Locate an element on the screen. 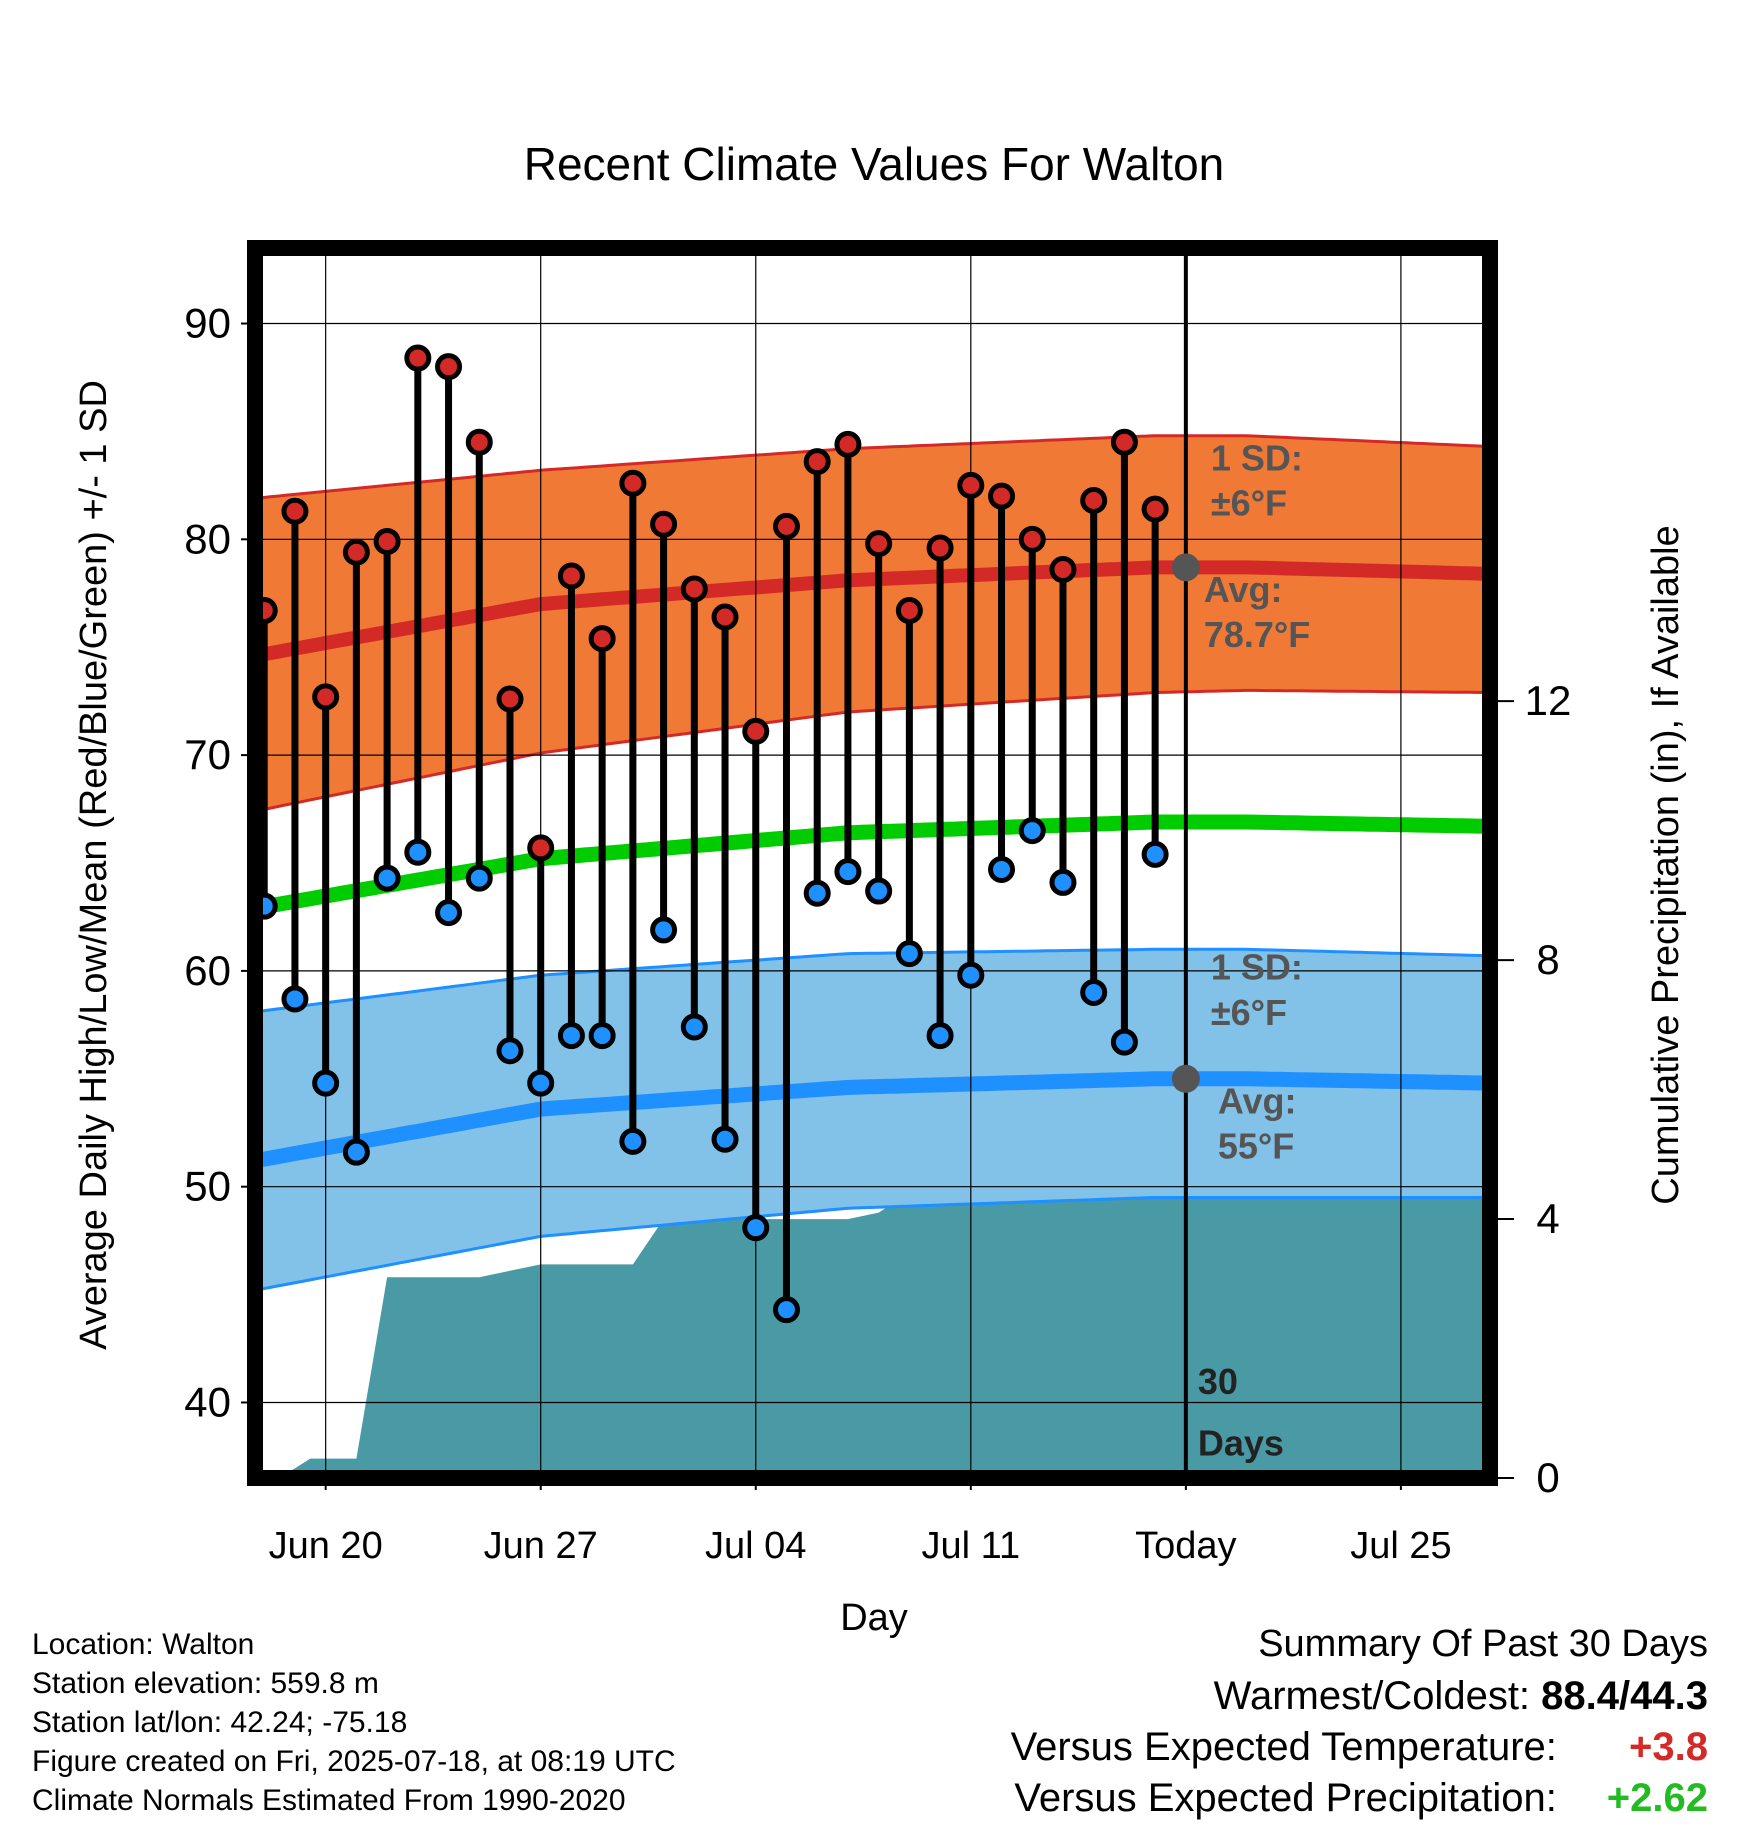 The height and width of the screenshot is (1828, 1748). precipitation-departure-row: Versus Expected Precipitation: +2.62 is located at coordinates (1359, 1798).